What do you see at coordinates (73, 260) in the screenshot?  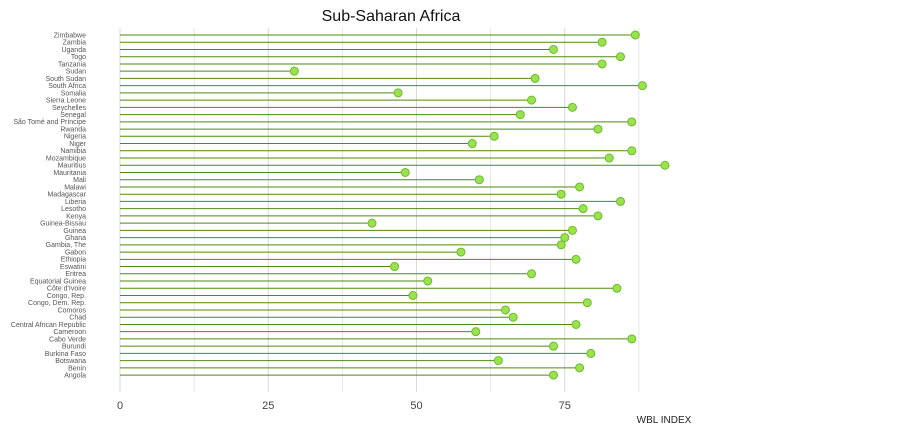 I see `category-label: Ethiopia` at bounding box center [73, 260].